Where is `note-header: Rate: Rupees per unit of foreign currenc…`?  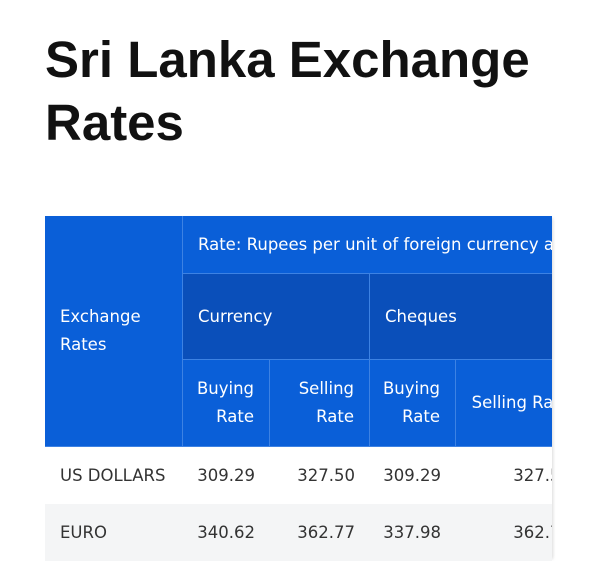 note-header: Rate: Rupees per unit of foreign currenc… is located at coordinates (367, 245).